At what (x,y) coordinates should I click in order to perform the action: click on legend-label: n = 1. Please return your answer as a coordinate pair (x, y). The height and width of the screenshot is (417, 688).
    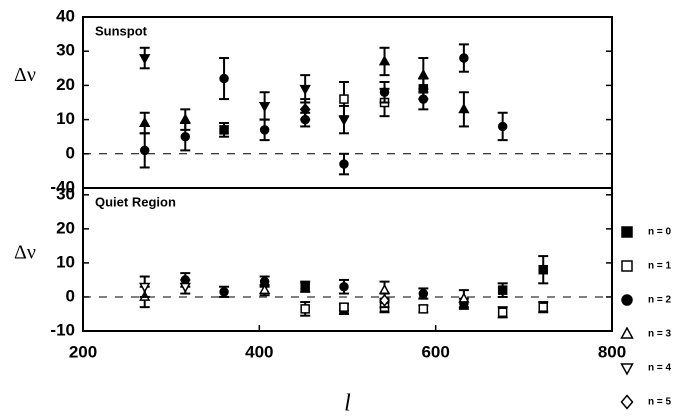
    Looking at the image, I should click on (660, 266).